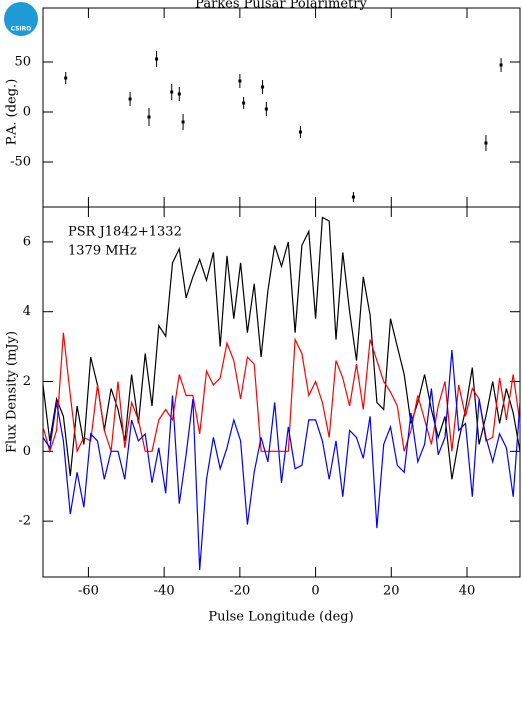  Describe the element at coordinates (315, 591) in the screenshot. I see `x-tick-label: 0` at that location.